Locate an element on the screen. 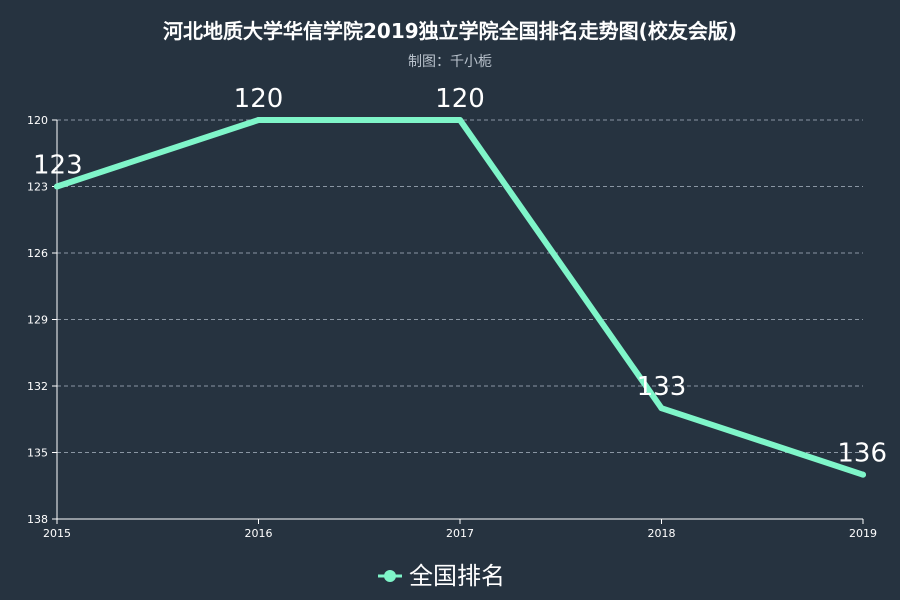  legend-label: 全国排名 is located at coordinates (457, 576).